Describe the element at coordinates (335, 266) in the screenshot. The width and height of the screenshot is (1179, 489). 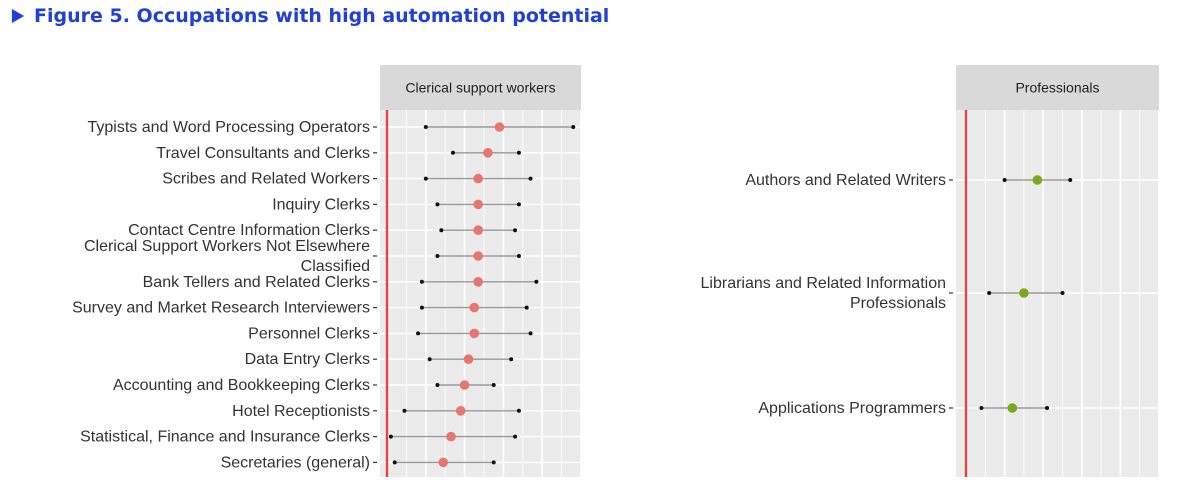
I see `y-tick-label: Classified` at that location.